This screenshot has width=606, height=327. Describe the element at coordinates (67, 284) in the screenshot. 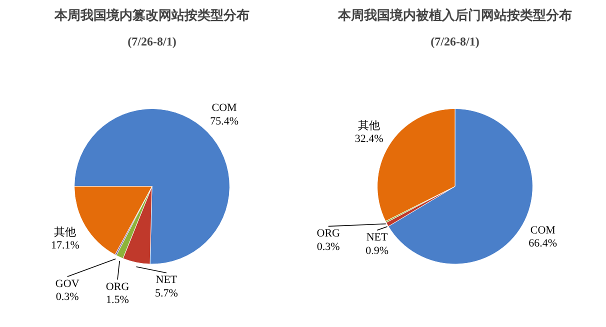

I see `slice-label: GOV` at that location.